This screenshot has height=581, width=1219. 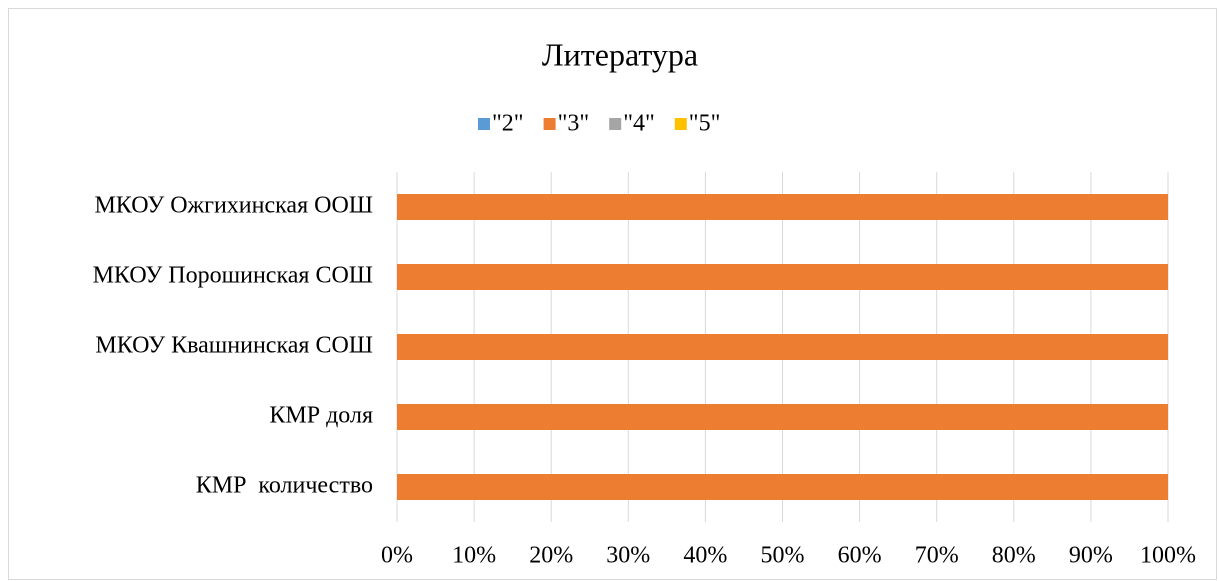 I want to click on x-tick-label: 80%, so click(x=1014, y=556).